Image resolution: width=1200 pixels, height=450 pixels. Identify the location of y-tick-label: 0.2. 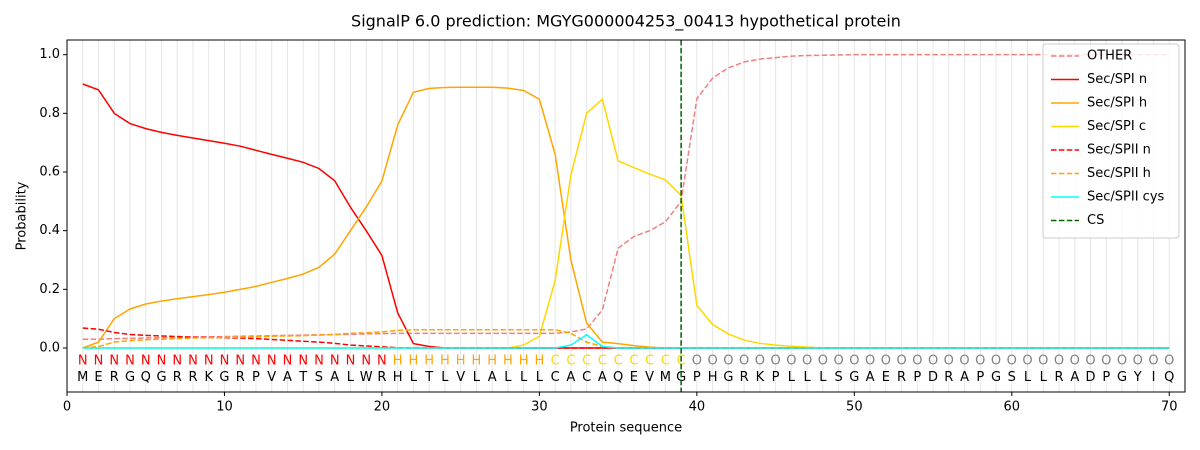
(49, 289).